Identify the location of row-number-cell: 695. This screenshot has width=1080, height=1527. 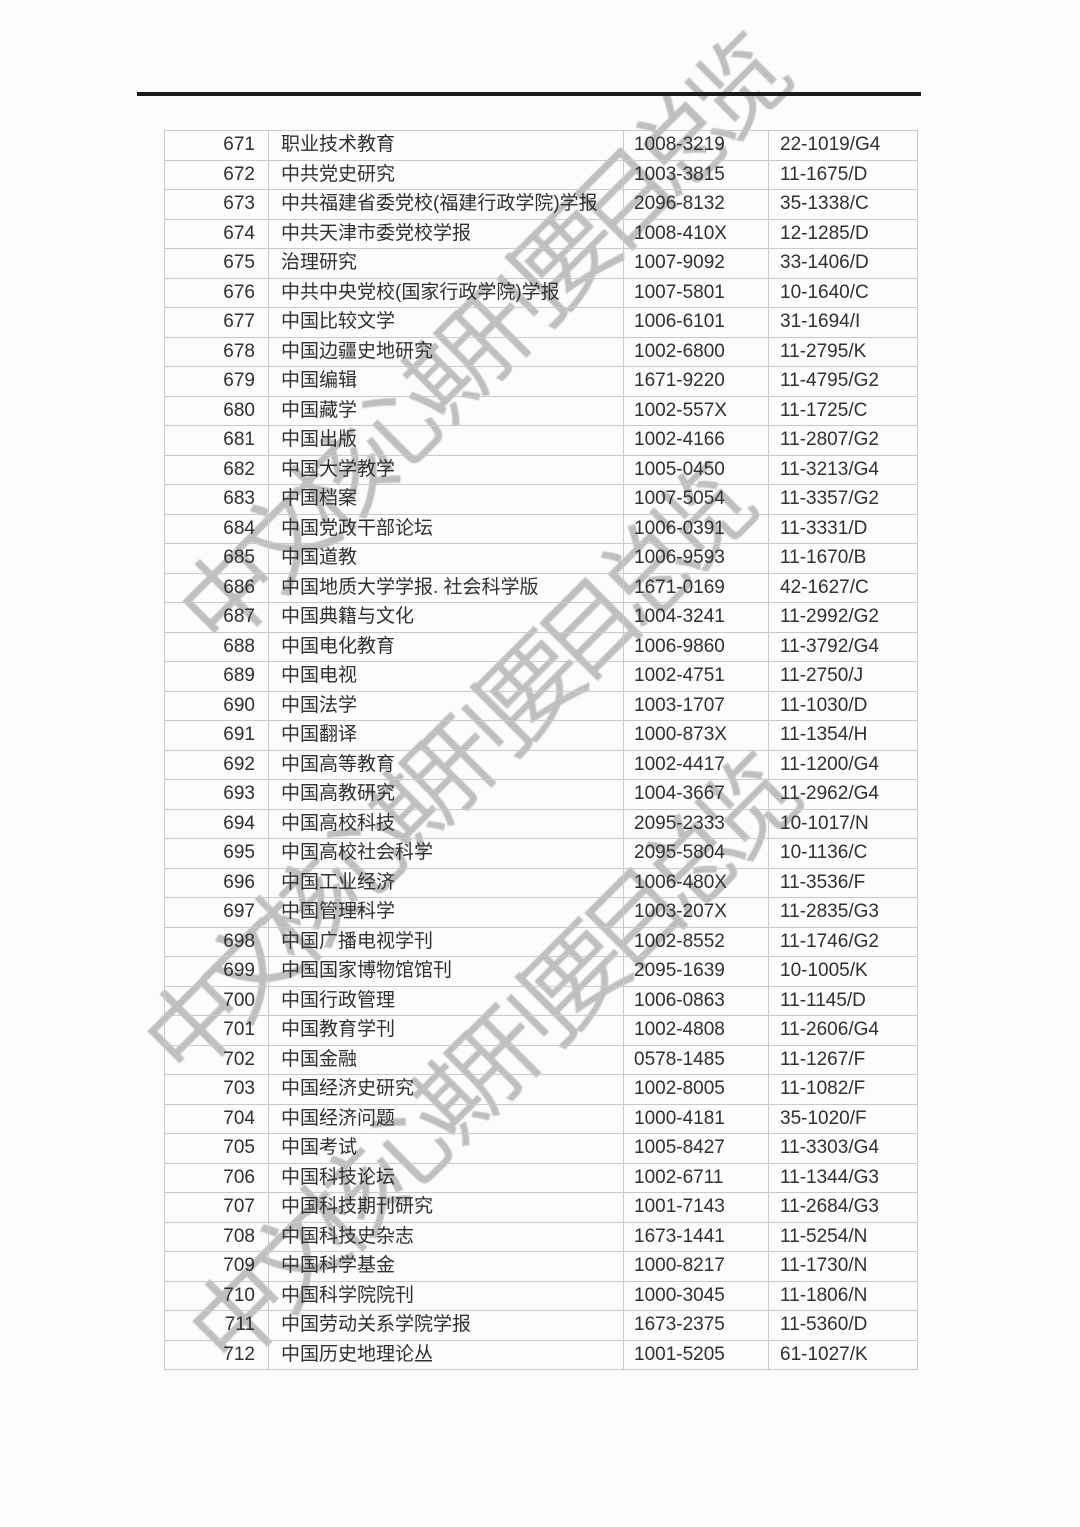
(216, 853).